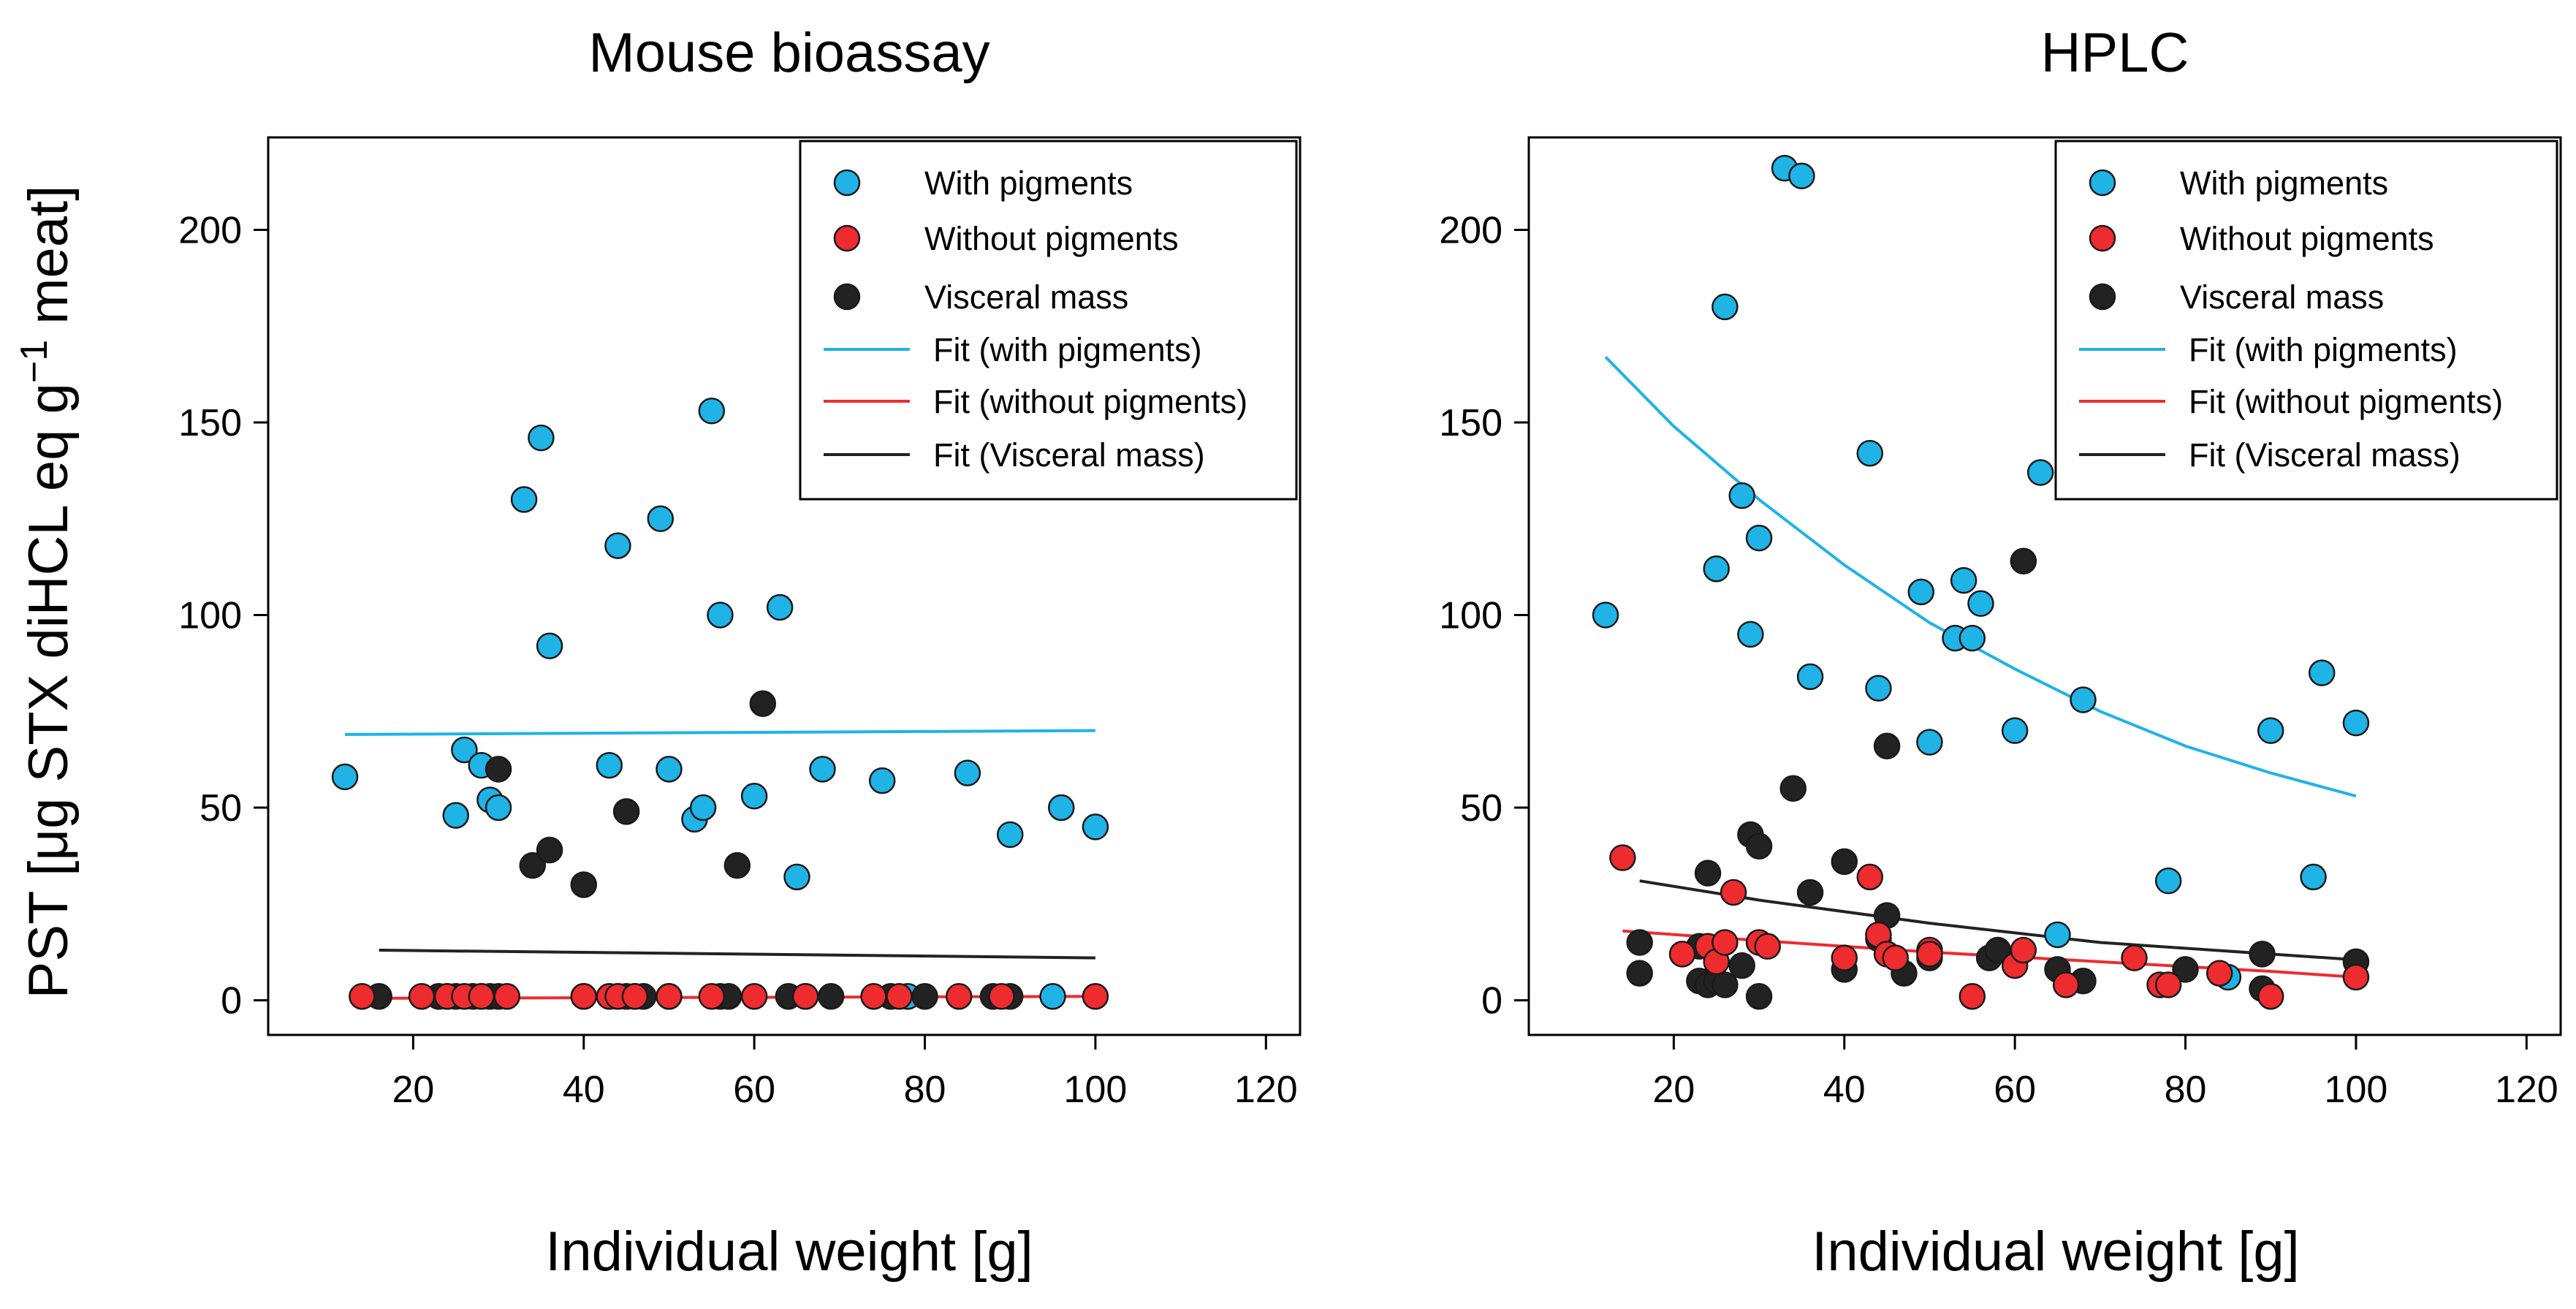 This screenshot has height=1309, width=2576. Describe the element at coordinates (847, 238) in the screenshot. I see `legend-marker-without-pigments` at that location.